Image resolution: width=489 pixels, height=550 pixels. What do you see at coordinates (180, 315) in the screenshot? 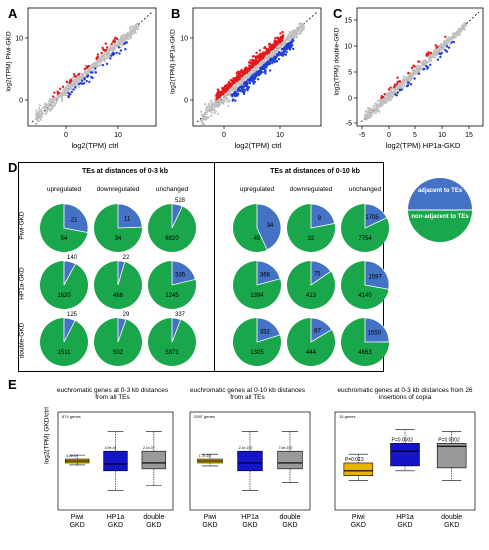
I see `pie-adjacent-value: 337` at bounding box center [180, 315].